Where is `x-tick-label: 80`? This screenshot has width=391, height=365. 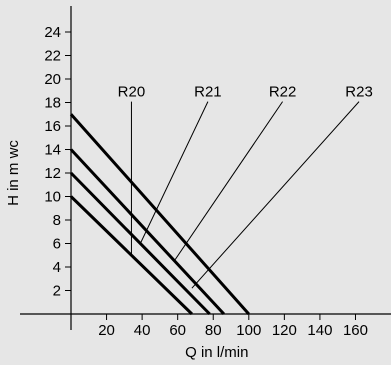 x-tick-label: 80 is located at coordinates (213, 330).